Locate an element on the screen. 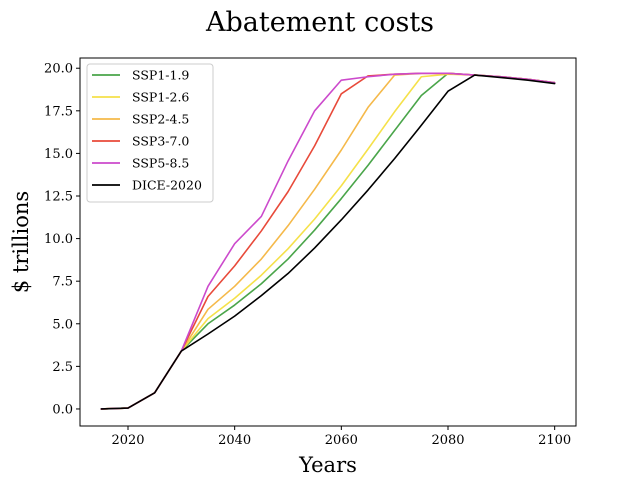 The height and width of the screenshot is (480, 640). legend-label: SSP3-7.0 is located at coordinates (160, 141).